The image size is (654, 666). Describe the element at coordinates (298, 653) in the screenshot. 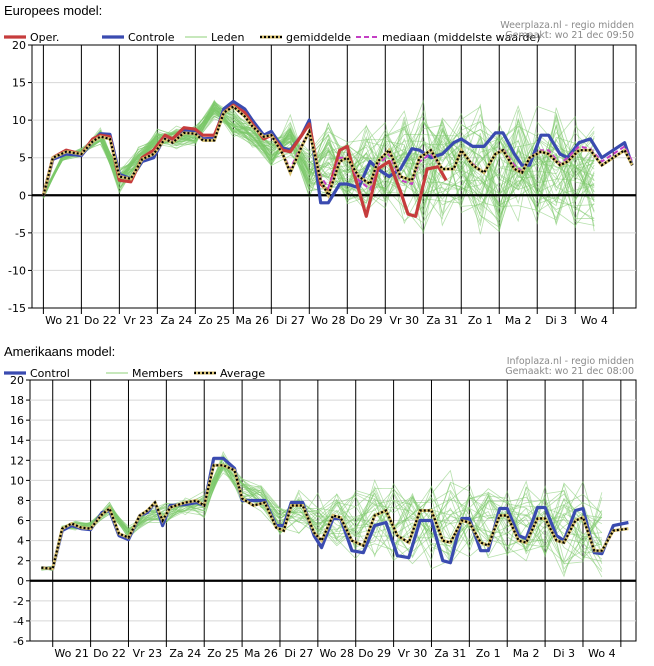

I see `us-xtick-label: Di 27` at that location.